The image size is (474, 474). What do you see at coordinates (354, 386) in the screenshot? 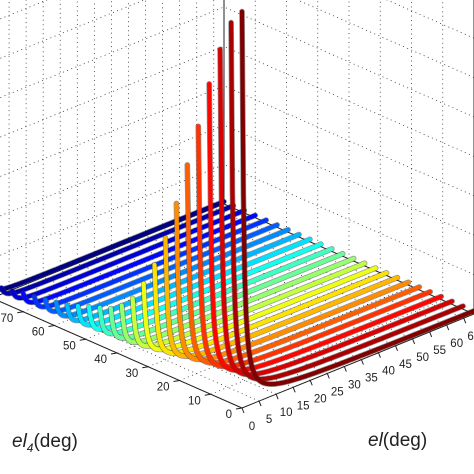
I see `x-tick-label: 30` at bounding box center [354, 386].